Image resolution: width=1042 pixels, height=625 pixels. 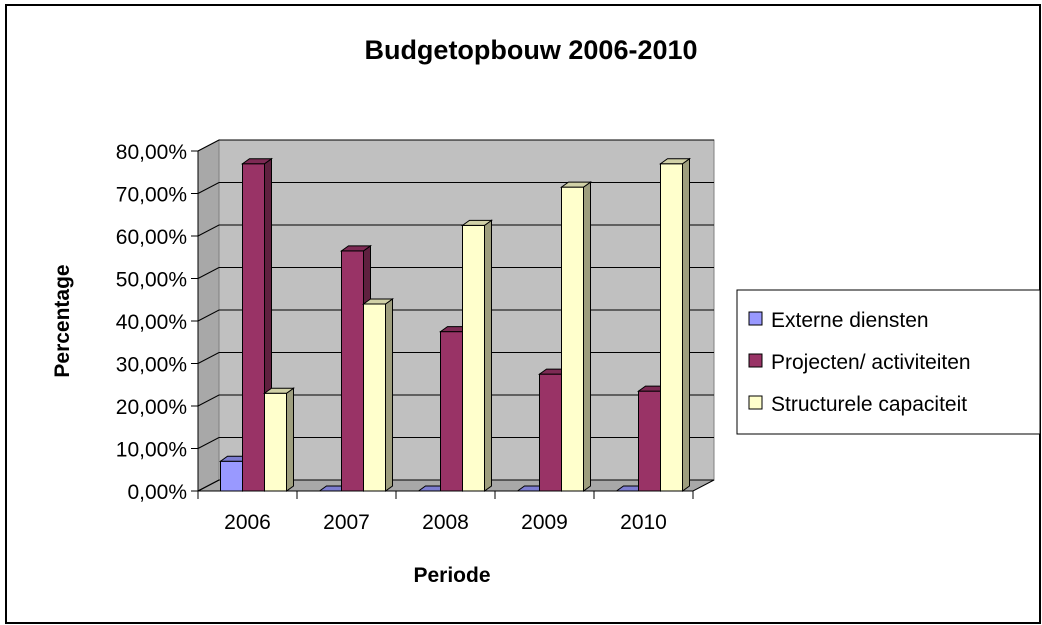 I want to click on y-tick-label: 20,00%, so click(x=151, y=407).